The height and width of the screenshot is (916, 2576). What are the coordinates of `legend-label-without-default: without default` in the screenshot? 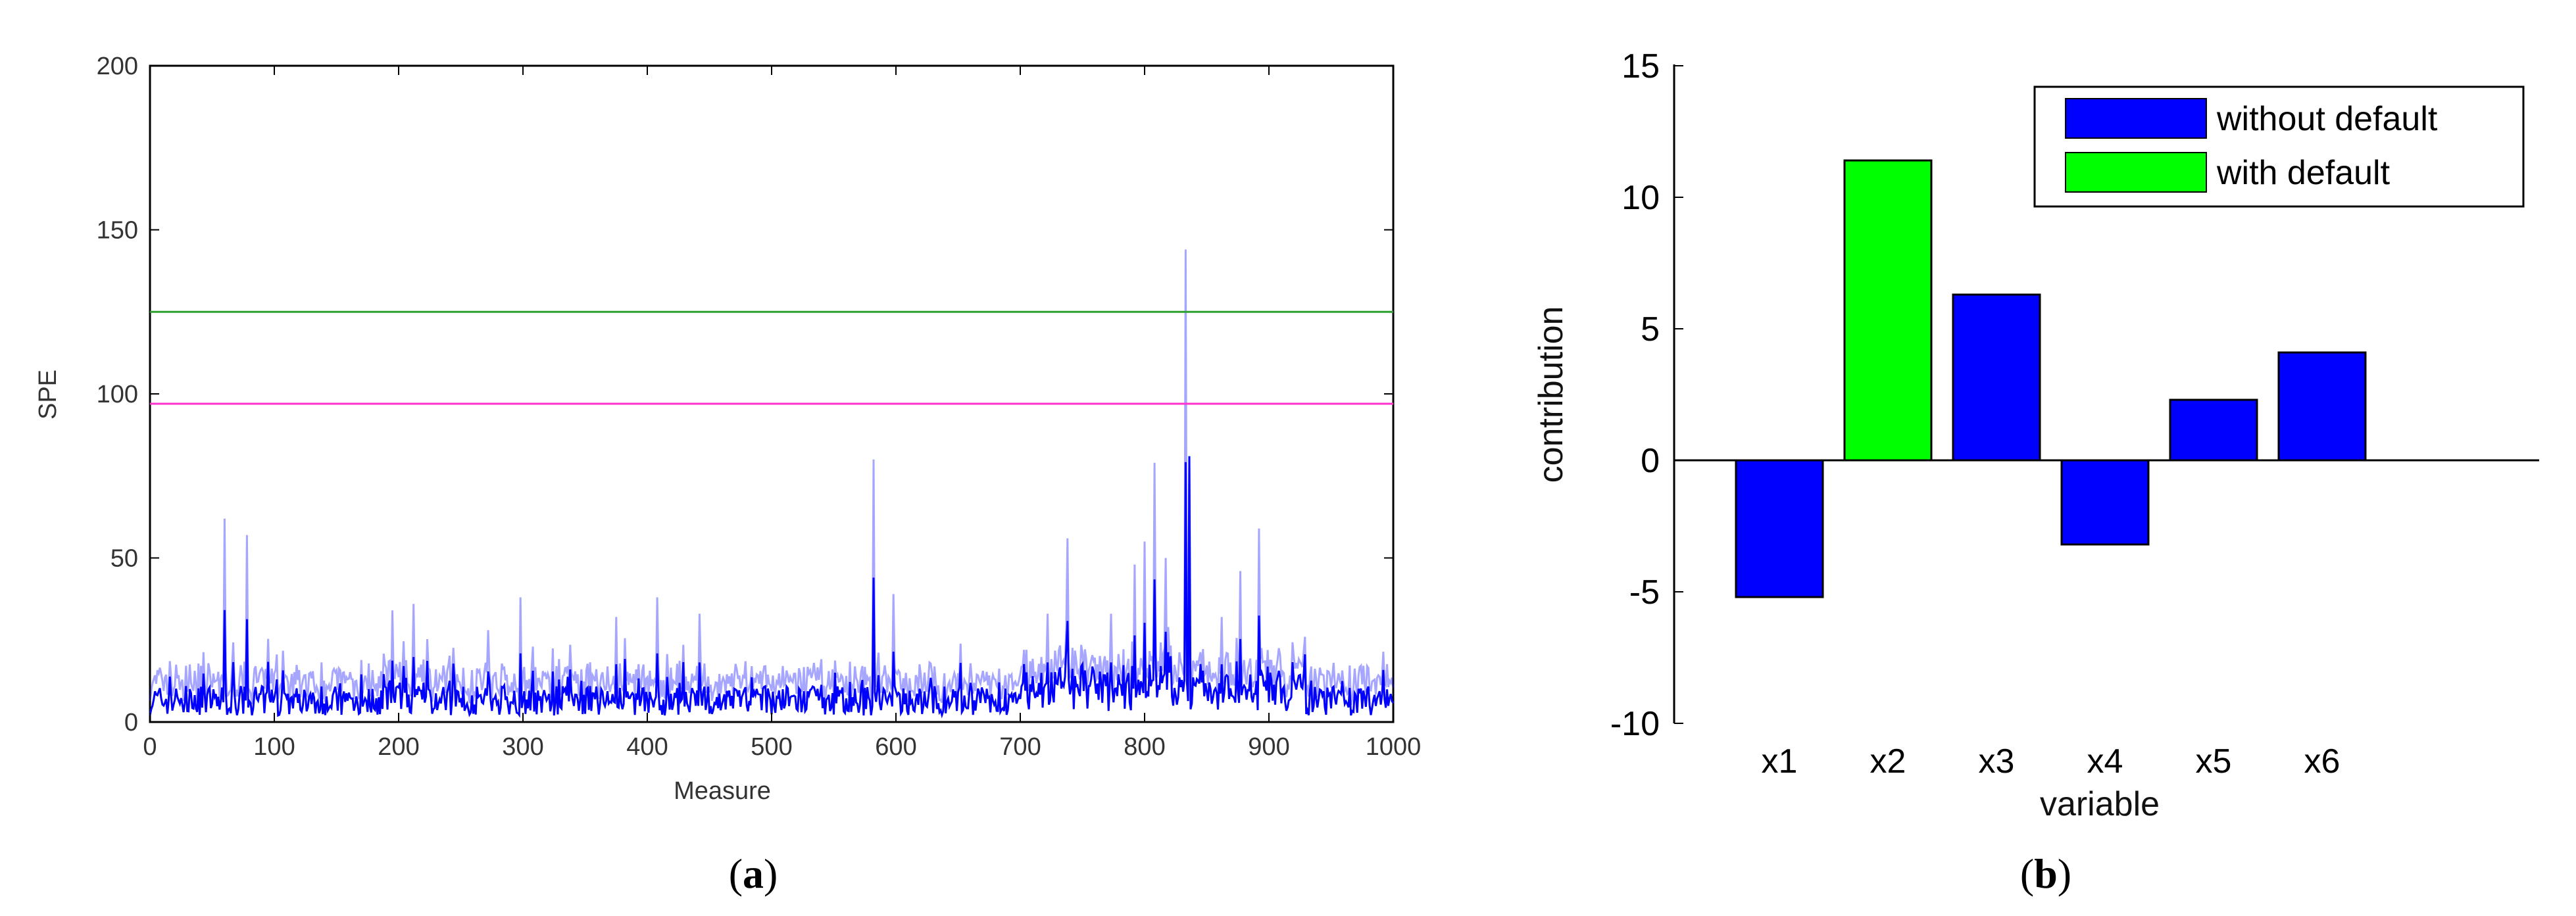 It's located at (2327, 119).